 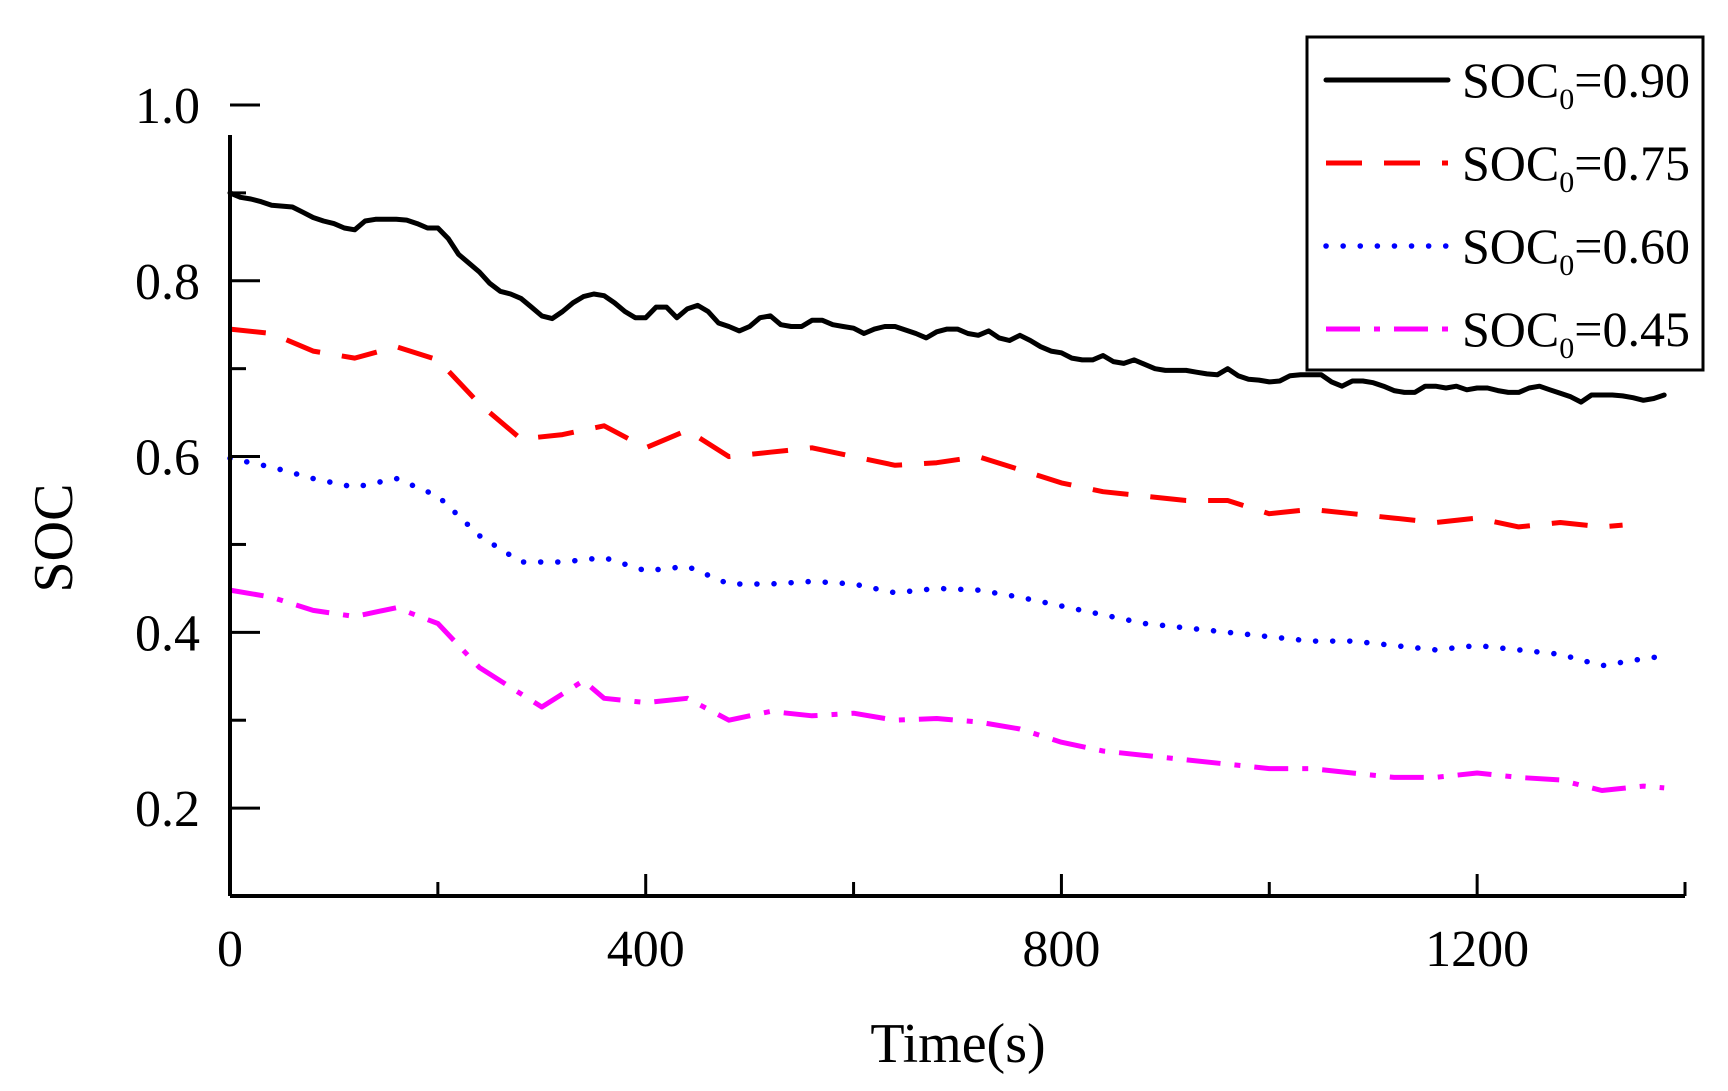 I want to click on legend-label-suffix: =0.60, so click(x=1632, y=246).